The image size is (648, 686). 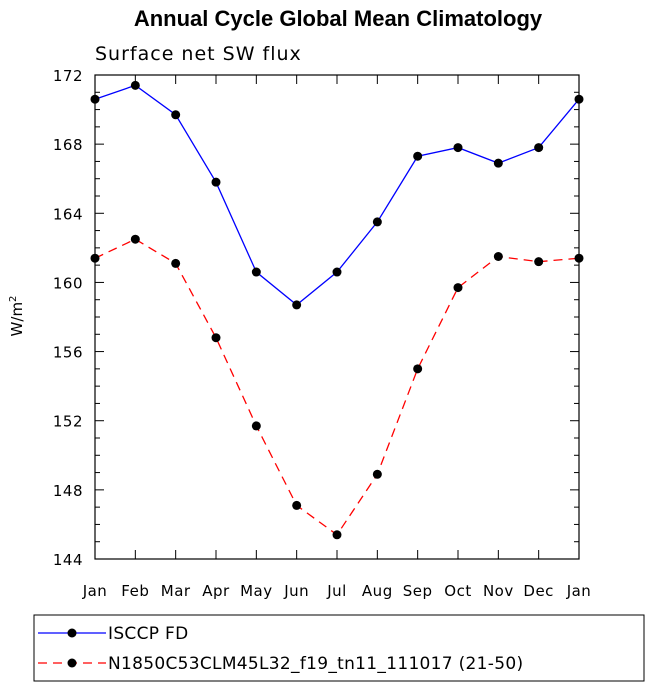 I want to click on y-tick-labels: 144 148 152 156 160 164 168 172, so click(x=68, y=318).